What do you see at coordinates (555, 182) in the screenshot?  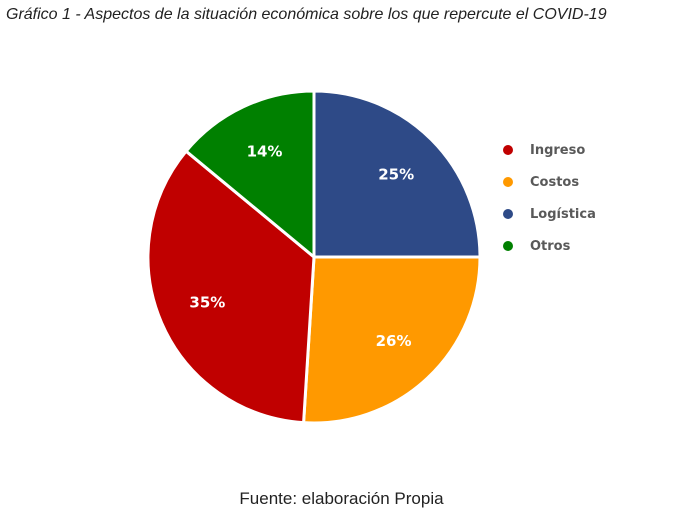 I see `legend-label-costos: Costos` at bounding box center [555, 182].